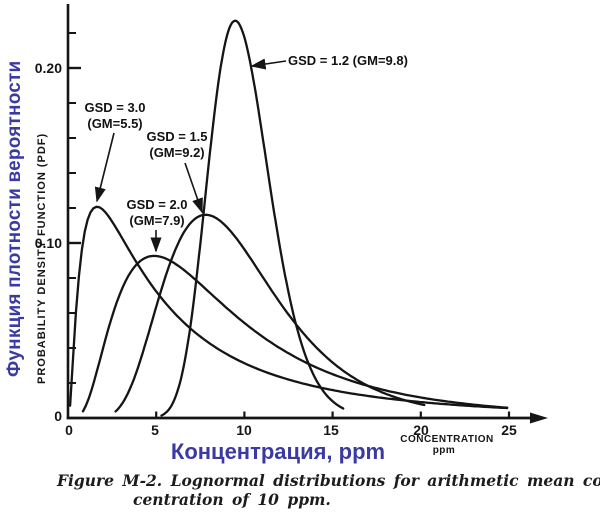 This screenshot has height=512, width=600. I want to click on x-axis-title-russian: Концентрация, ppm, so click(278, 451).